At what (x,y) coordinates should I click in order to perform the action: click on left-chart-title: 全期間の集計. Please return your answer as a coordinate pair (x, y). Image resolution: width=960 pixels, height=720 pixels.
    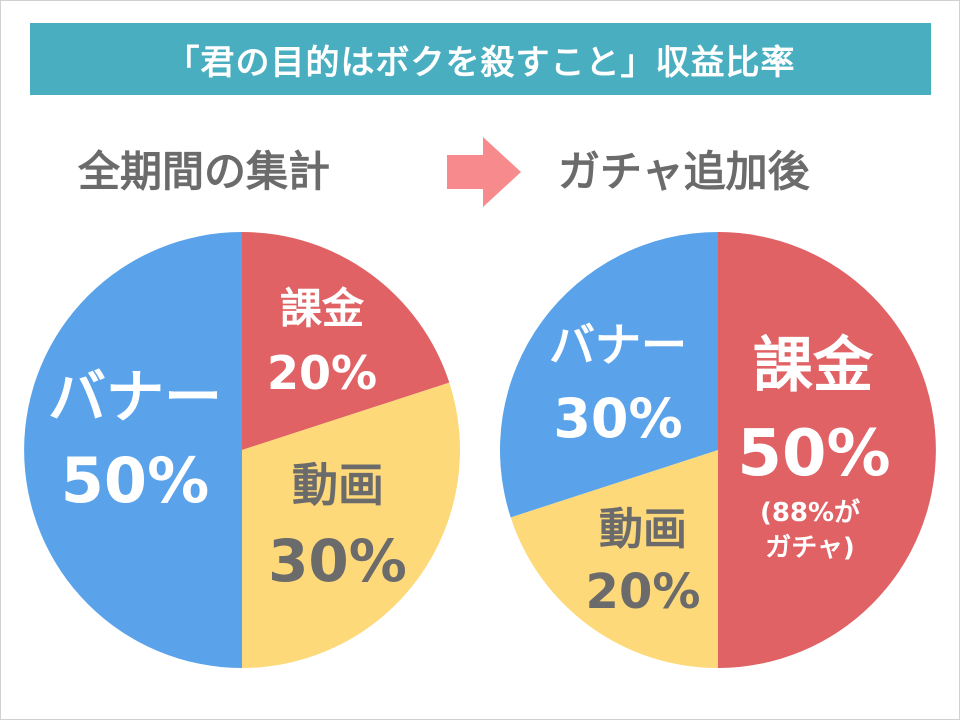
    Looking at the image, I should click on (204, 171).